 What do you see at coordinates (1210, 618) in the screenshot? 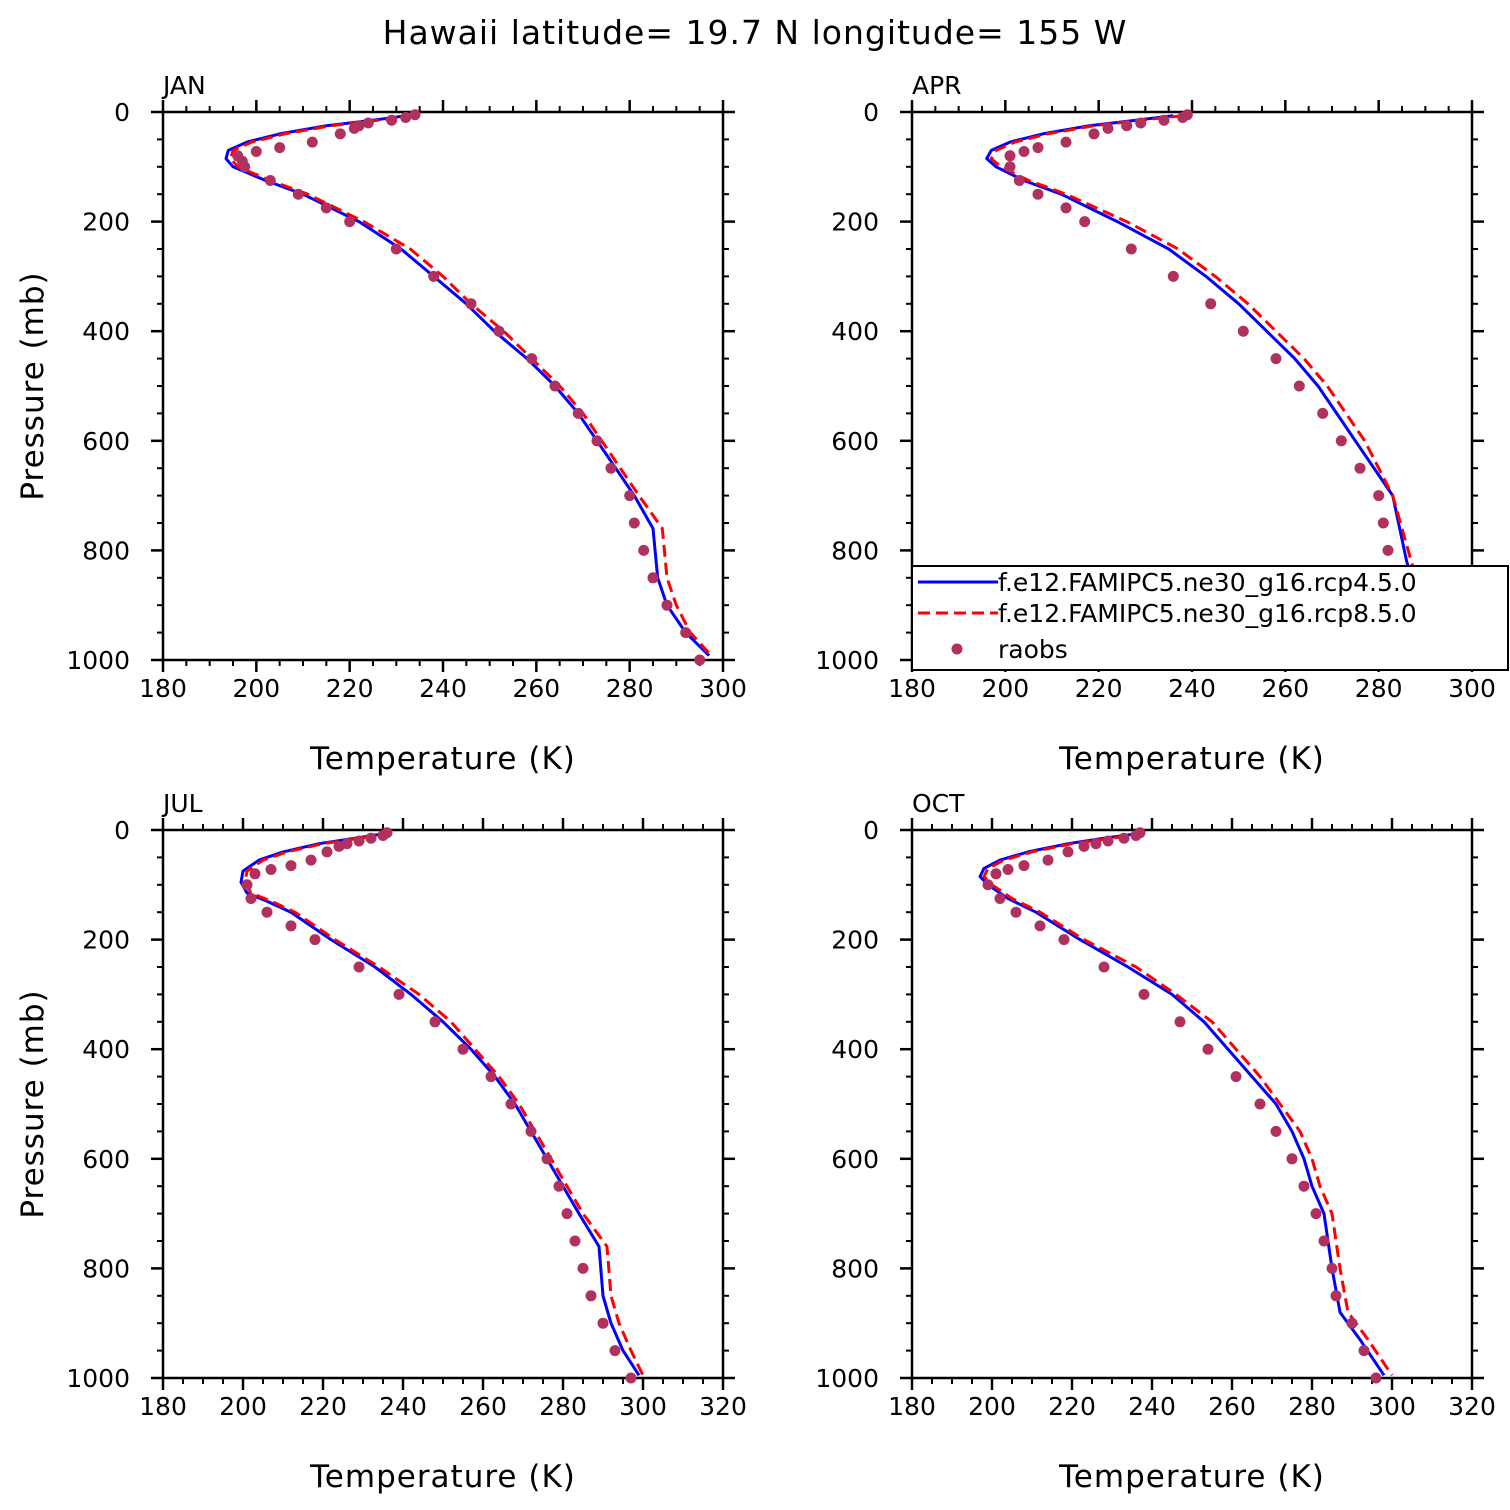
I see `legend-box` at bounding box center [1210, 618].